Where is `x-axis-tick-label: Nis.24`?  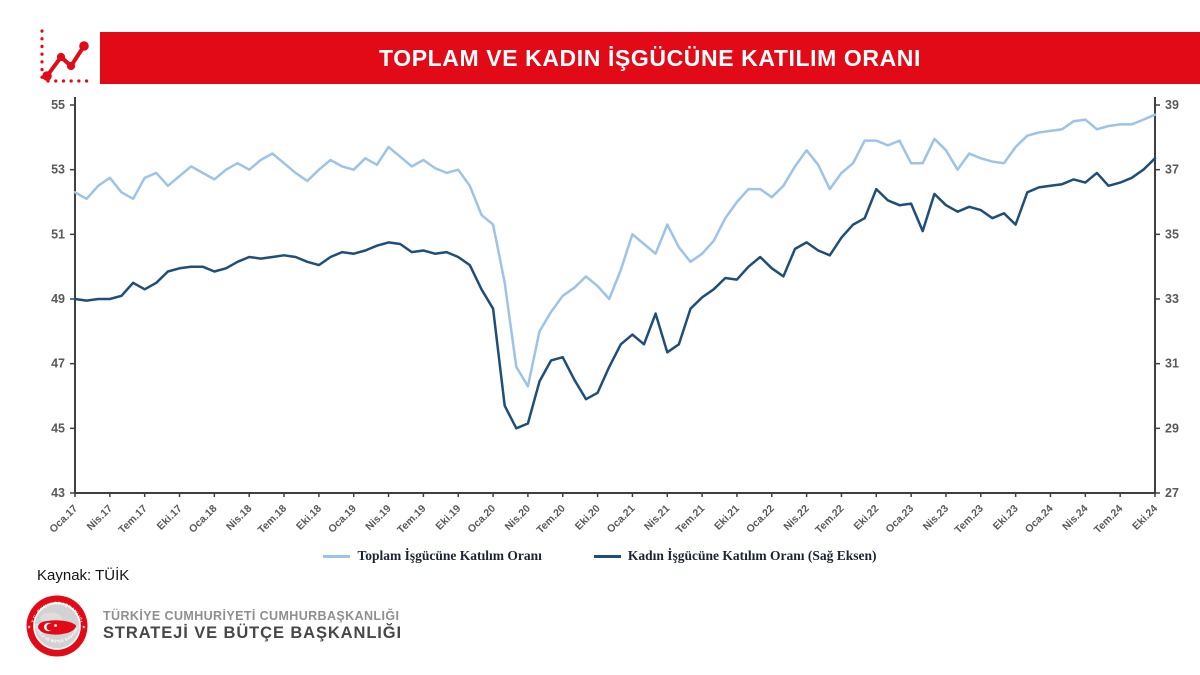
x-axis-tick-label: Nis.24 is located at coordinates (1075, 518).